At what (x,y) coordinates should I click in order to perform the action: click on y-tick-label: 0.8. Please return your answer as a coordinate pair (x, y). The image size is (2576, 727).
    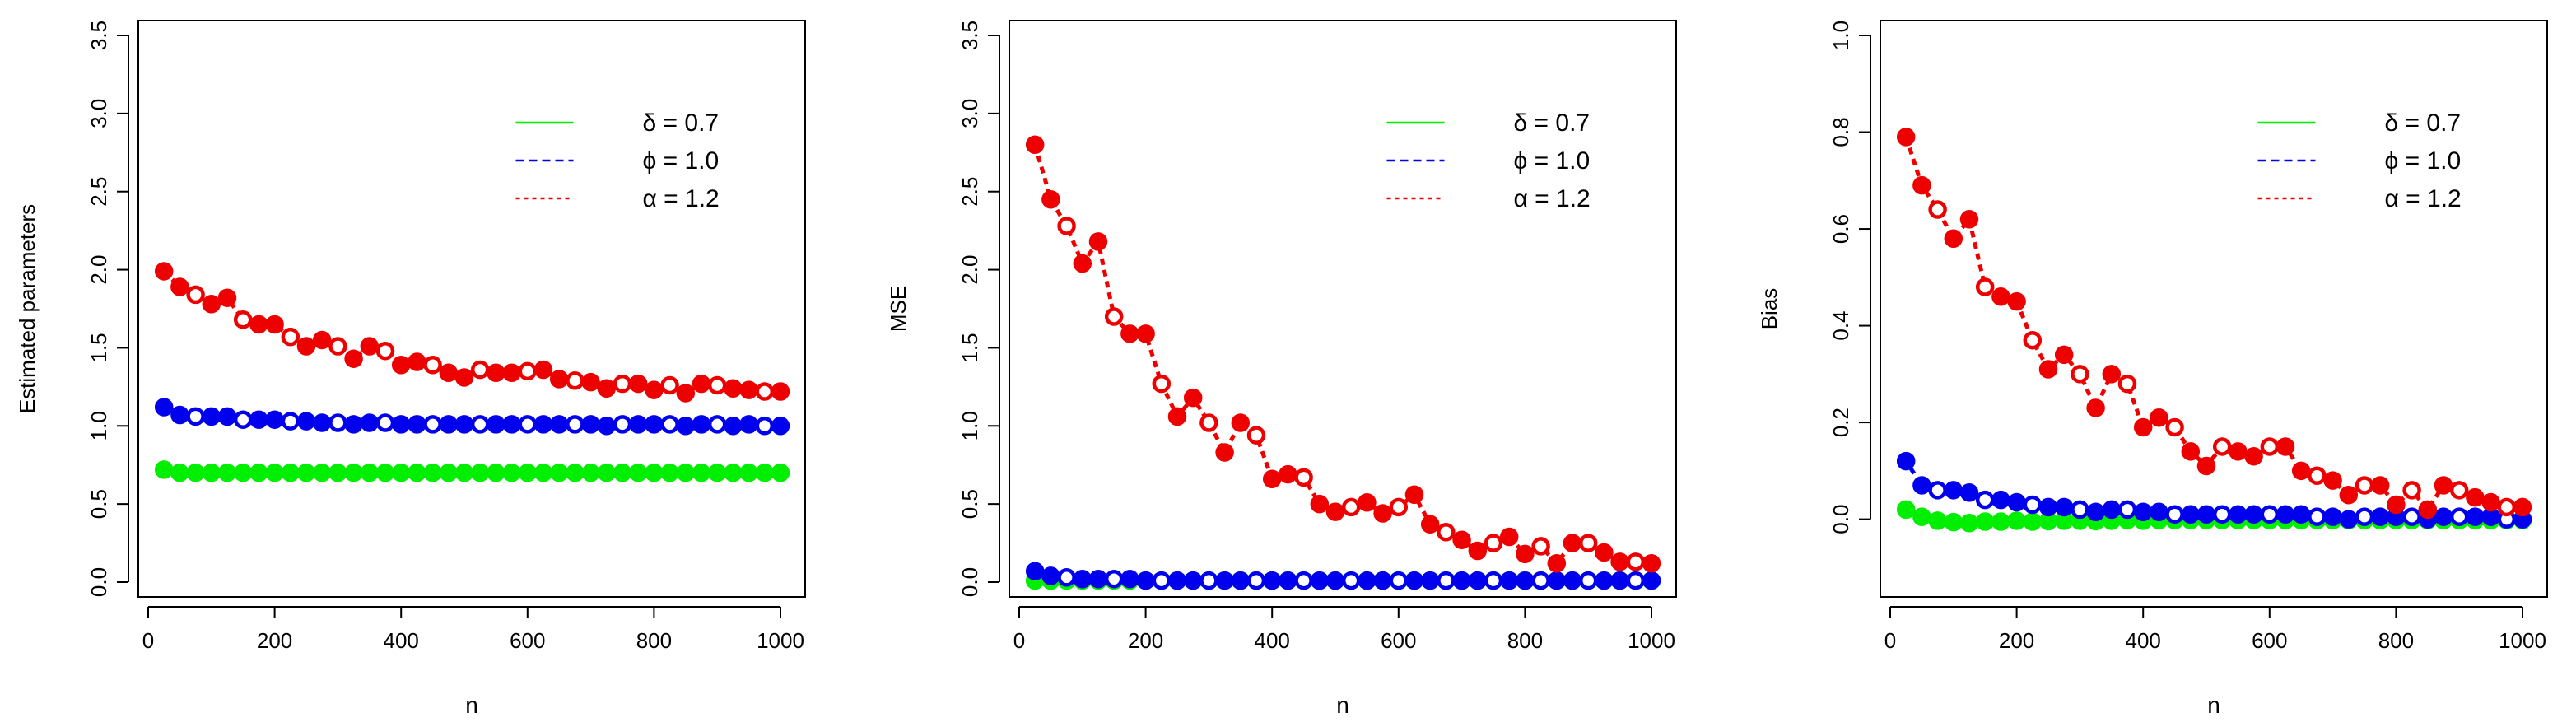
    Looking at the image, I should click on (1841, 132).